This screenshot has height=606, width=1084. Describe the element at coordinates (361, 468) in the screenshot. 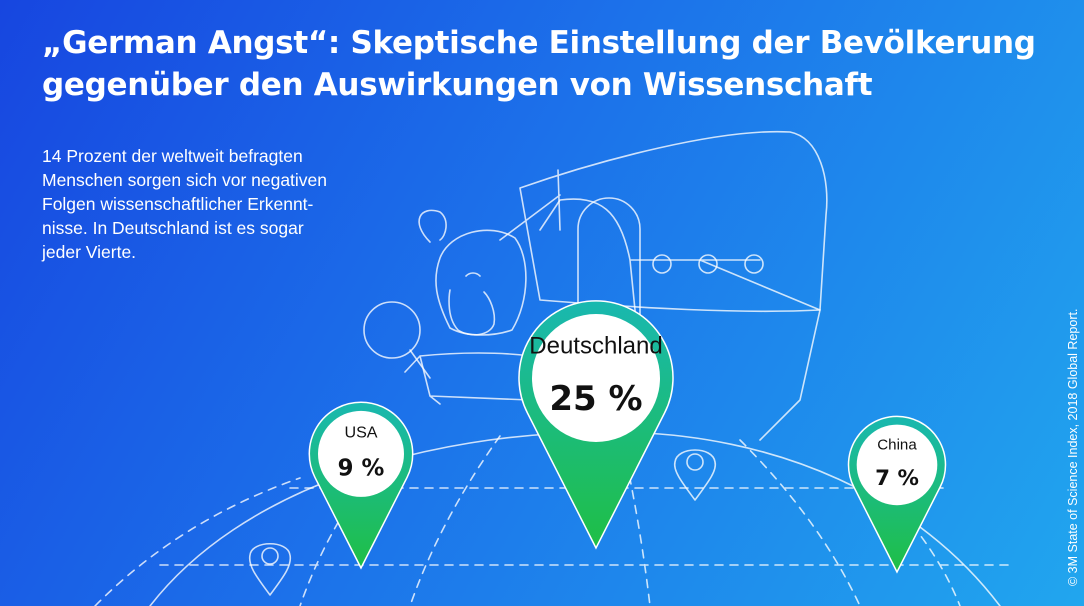

I see `value-label: 9 %` at that location.